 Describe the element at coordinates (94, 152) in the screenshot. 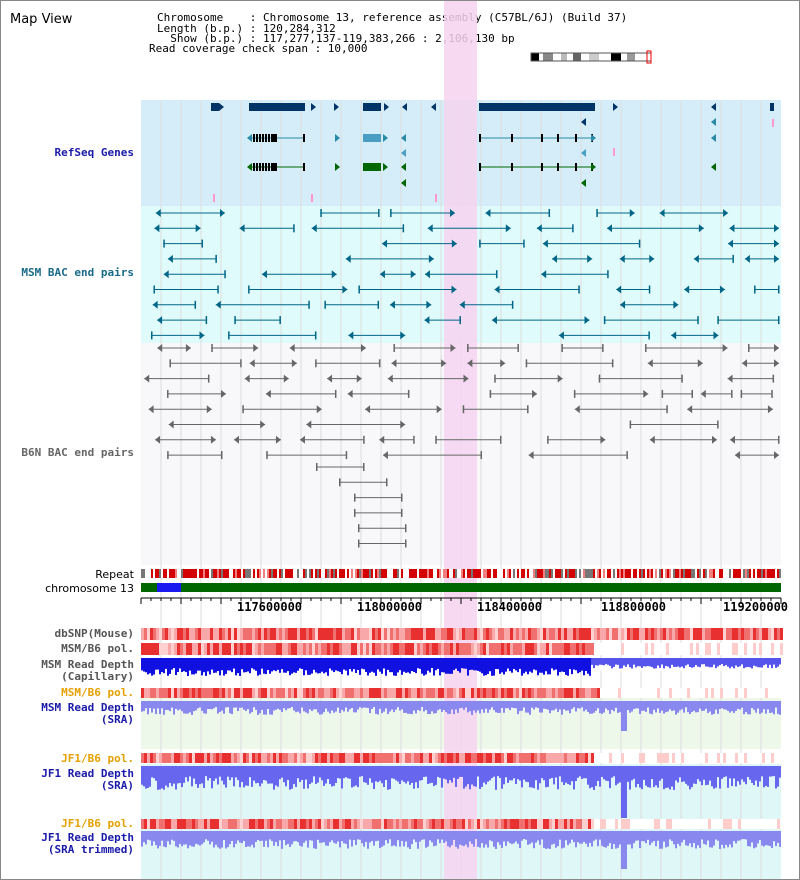

I see `track-label-refseq: RefSeq Genes` at that location.